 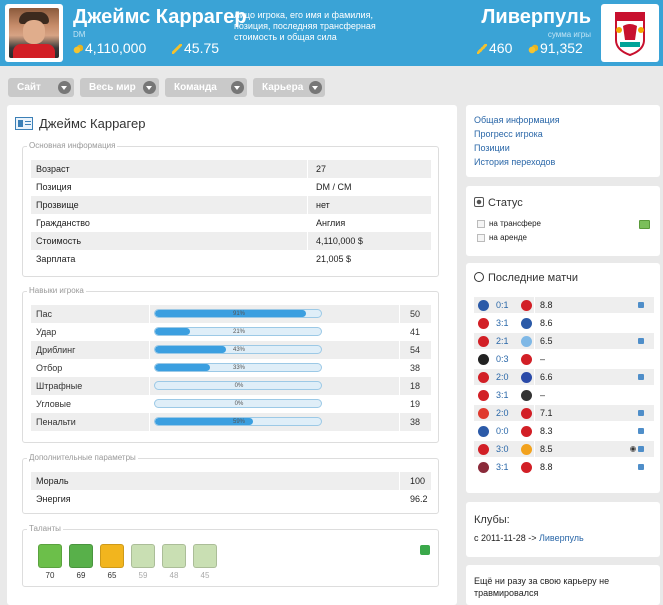 What do you see at coordinates (515, 162) in the screenshot?
I see `link-transfer-history: История переходов` at bounding box center [515, 162].